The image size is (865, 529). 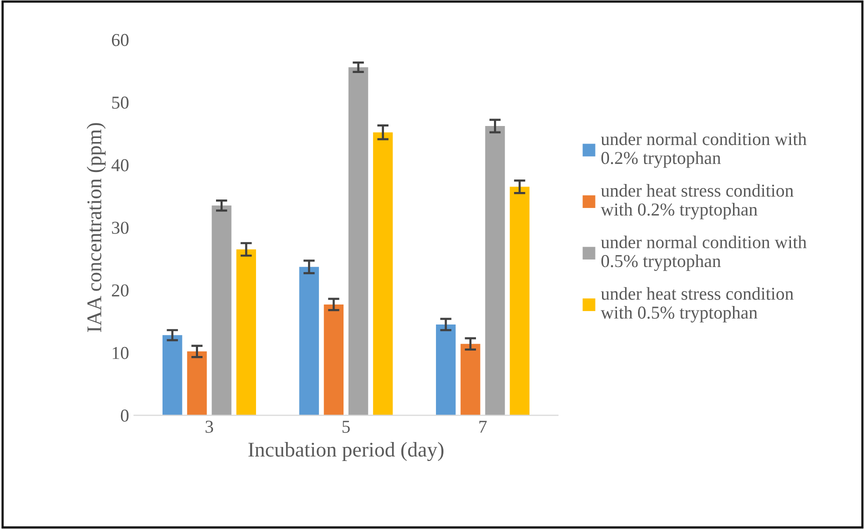 What do you see at coordinates (124, 416) in the screenshot?
I see `y-tick-label: 0` at bounding box center [124, 416].